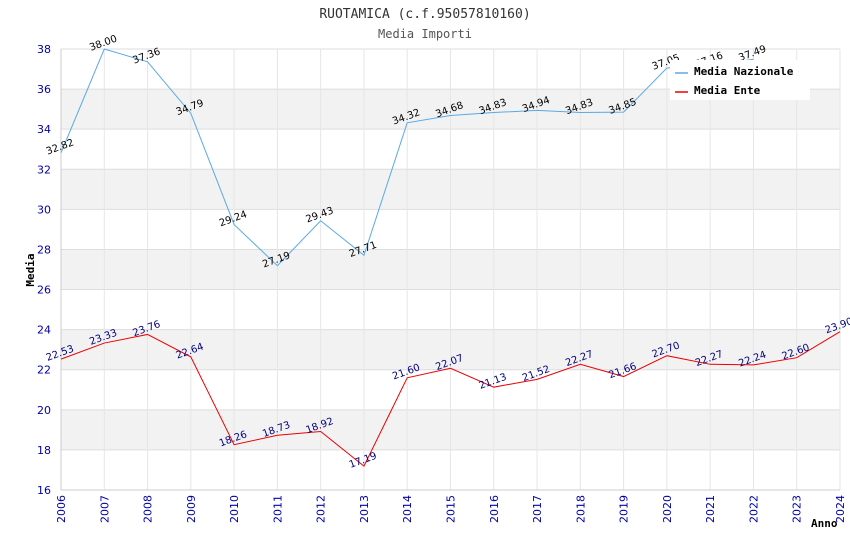 Image resolution: width=850 pixels, height=555 pixels. Describe the element at coordinates (44, 169) in the screenshot. I see `y-tick-label: 32` at that location.